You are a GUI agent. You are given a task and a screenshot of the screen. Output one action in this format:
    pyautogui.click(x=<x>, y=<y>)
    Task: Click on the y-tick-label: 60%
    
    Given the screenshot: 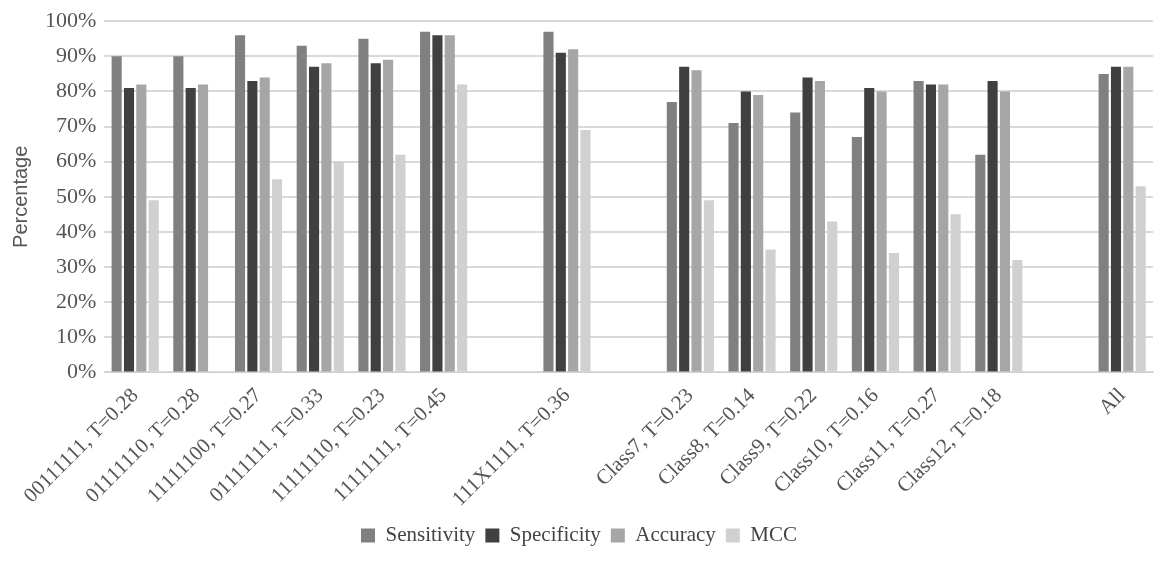 What is the action you would take?
    pyautogui.click(x=76, y=160)
    